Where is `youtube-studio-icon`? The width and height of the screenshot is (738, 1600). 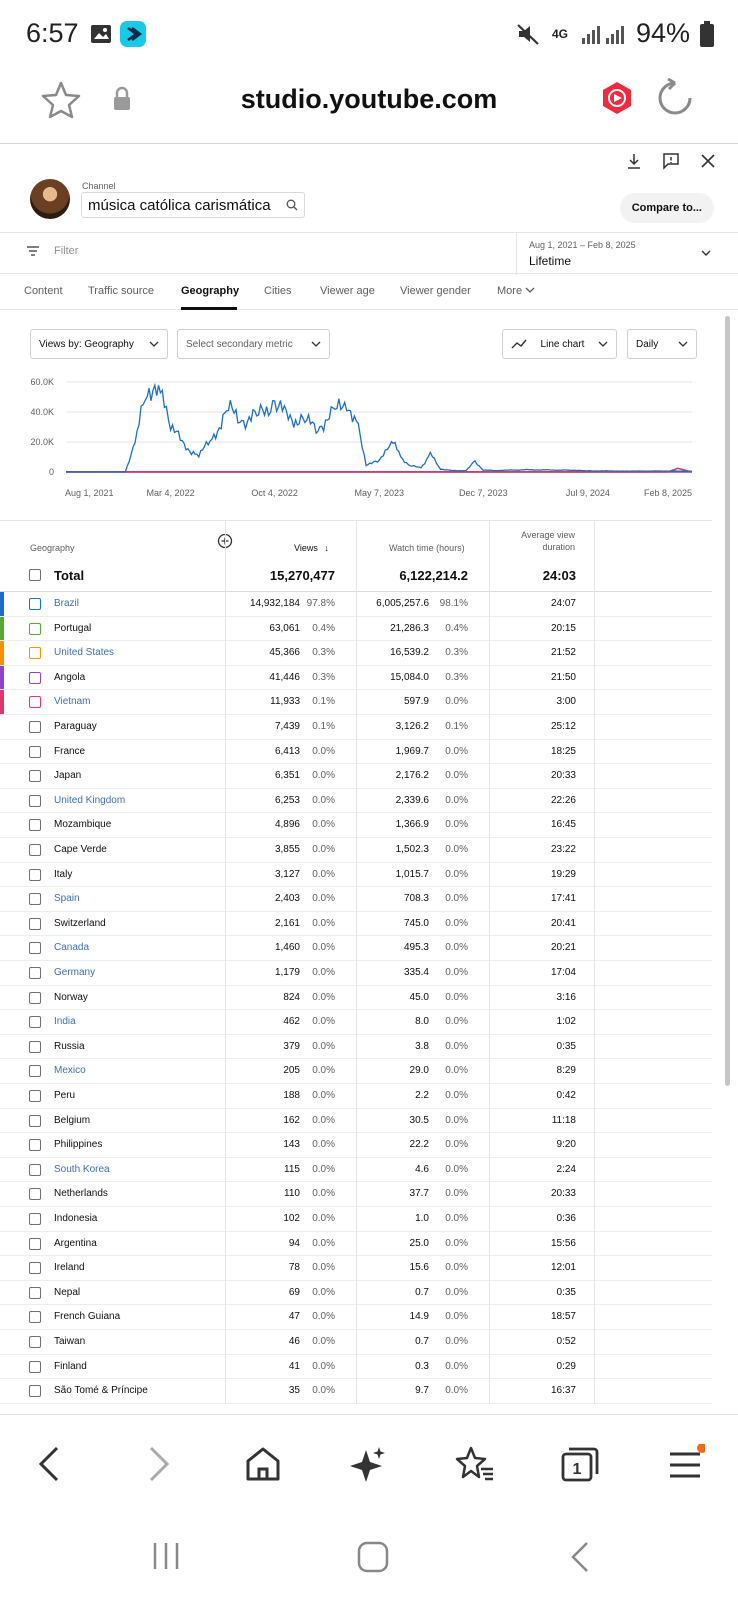 youtube-studio-icon is located at coordinates (617, 98).